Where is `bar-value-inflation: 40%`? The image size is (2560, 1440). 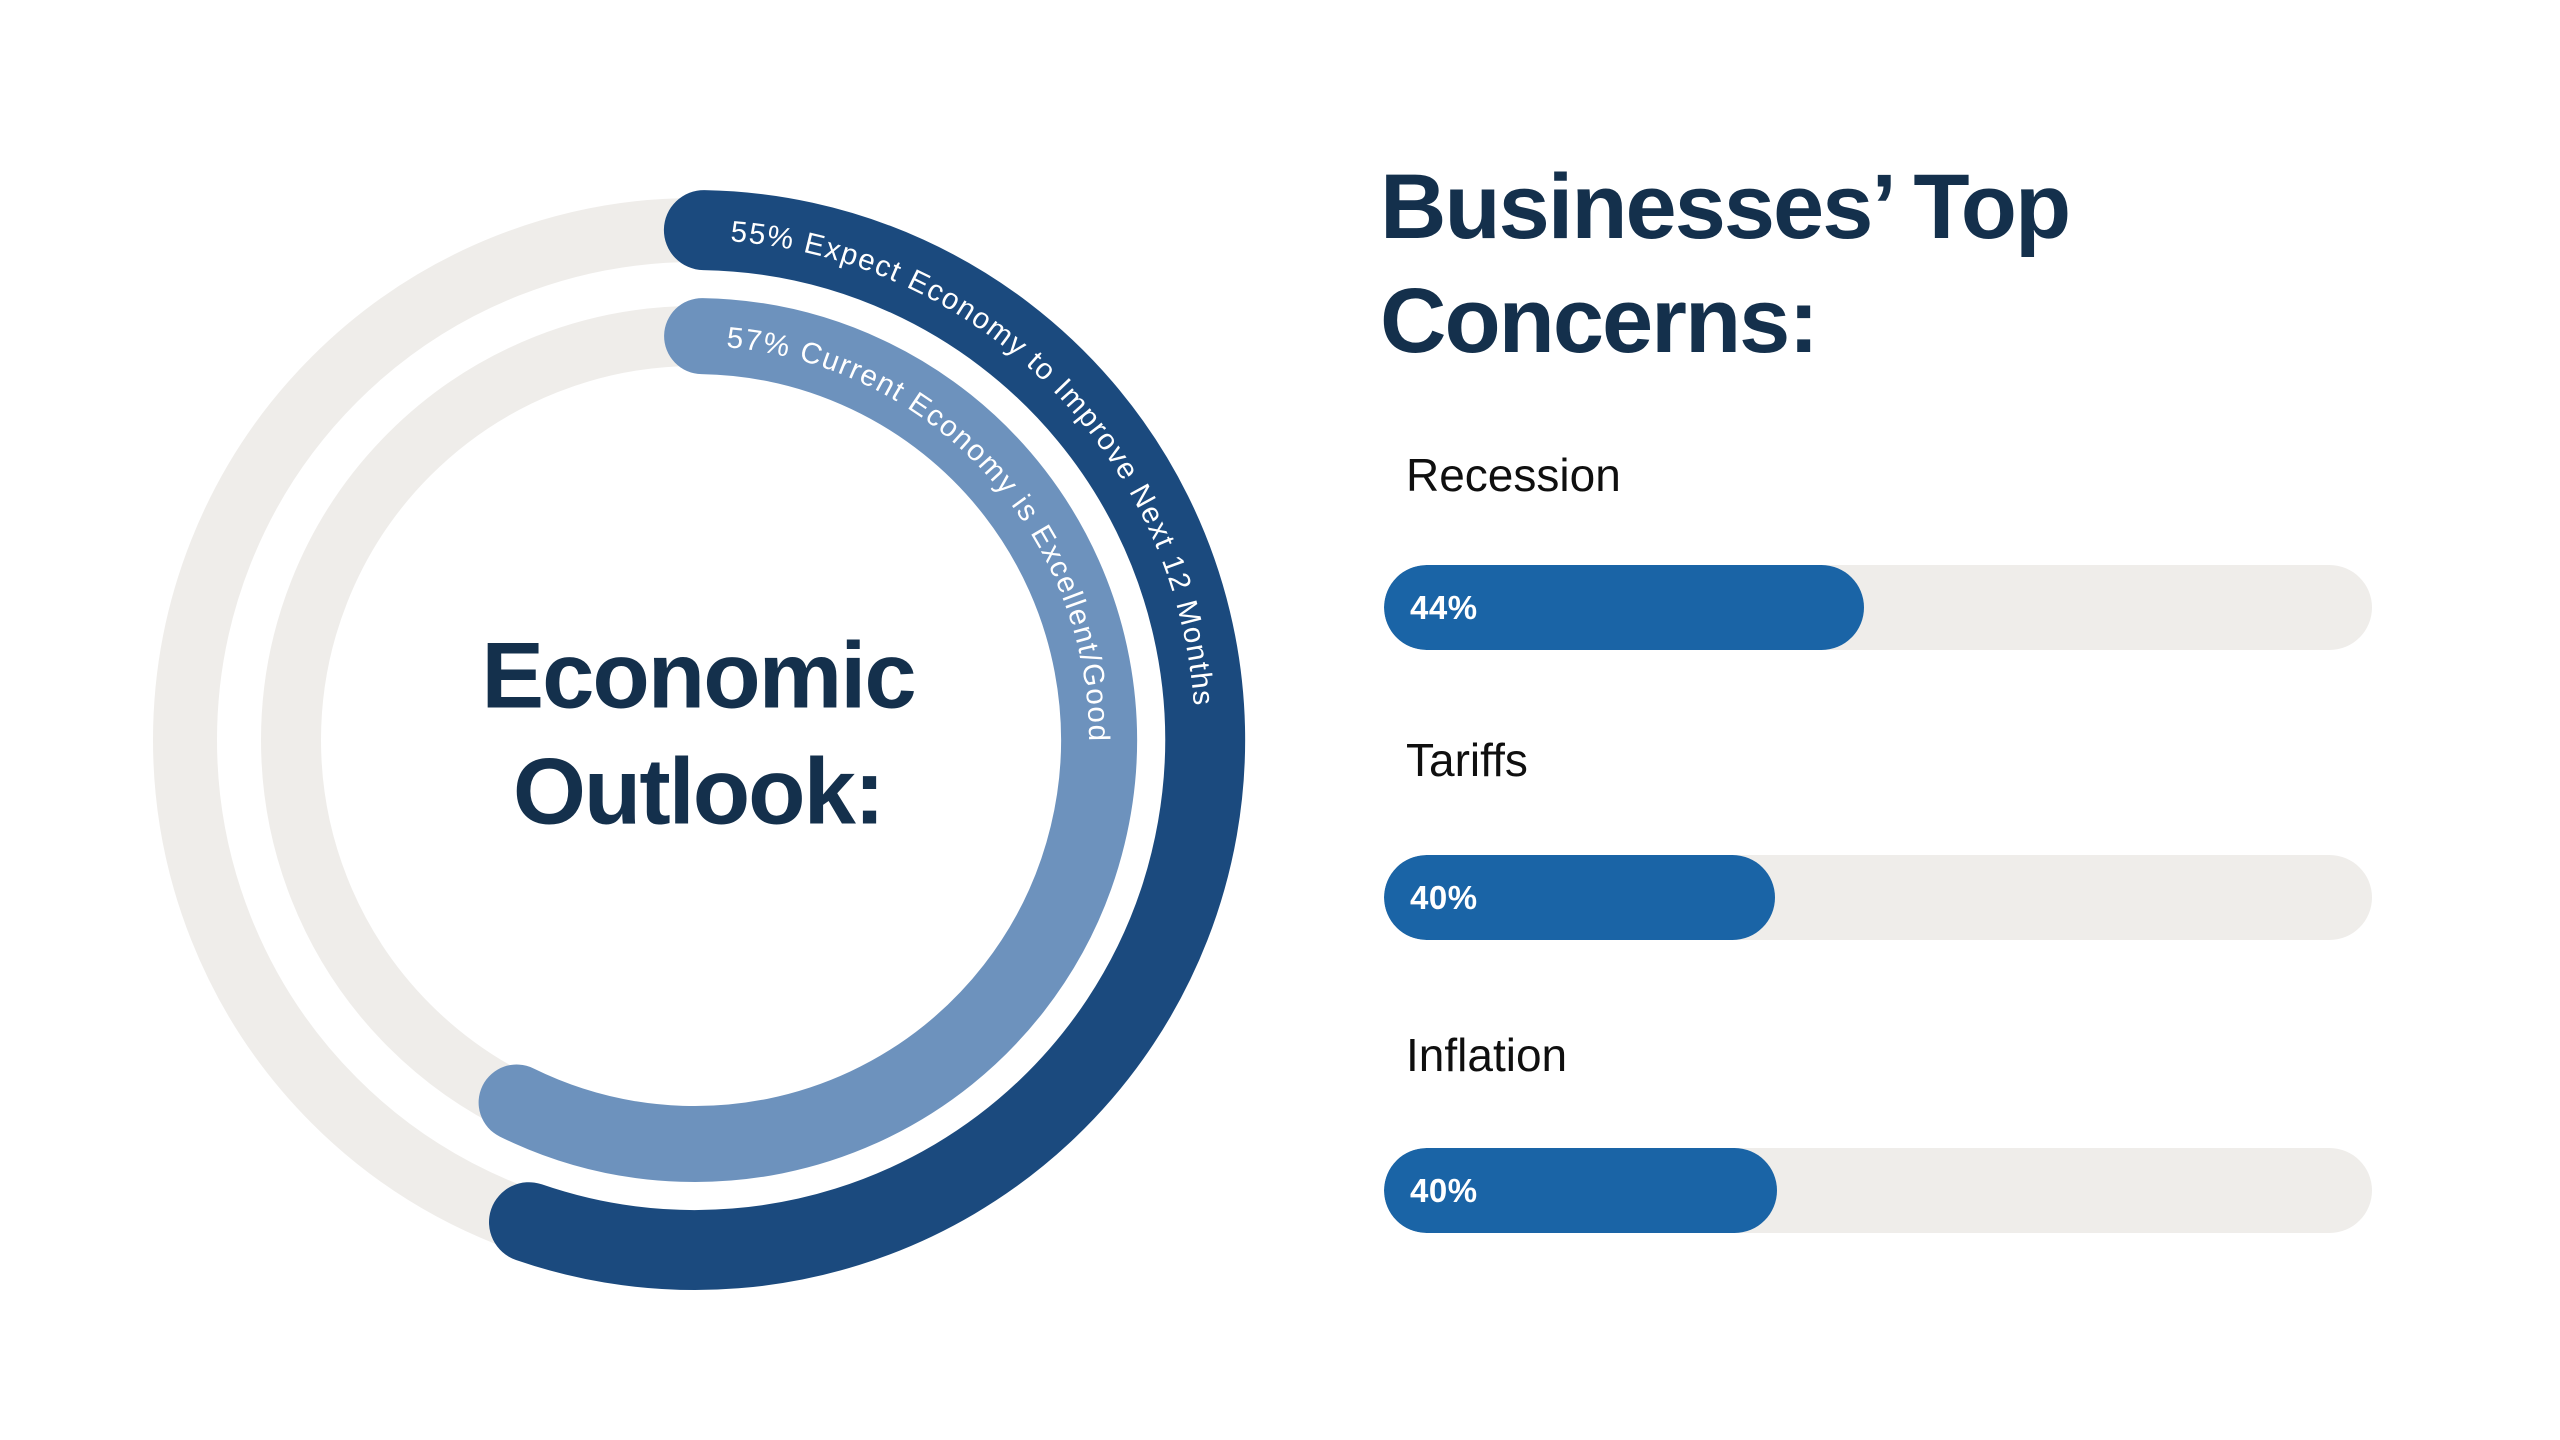 bar-value-inflation: 40% is located at coordinates (1444, 1190).